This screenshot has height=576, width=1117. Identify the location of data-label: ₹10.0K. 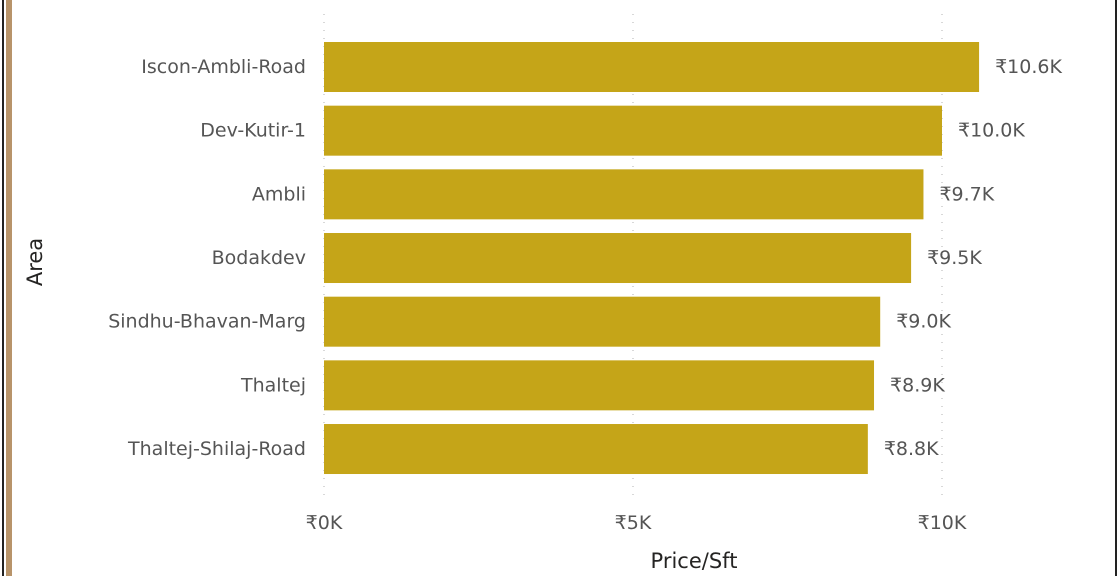
(991, 131).